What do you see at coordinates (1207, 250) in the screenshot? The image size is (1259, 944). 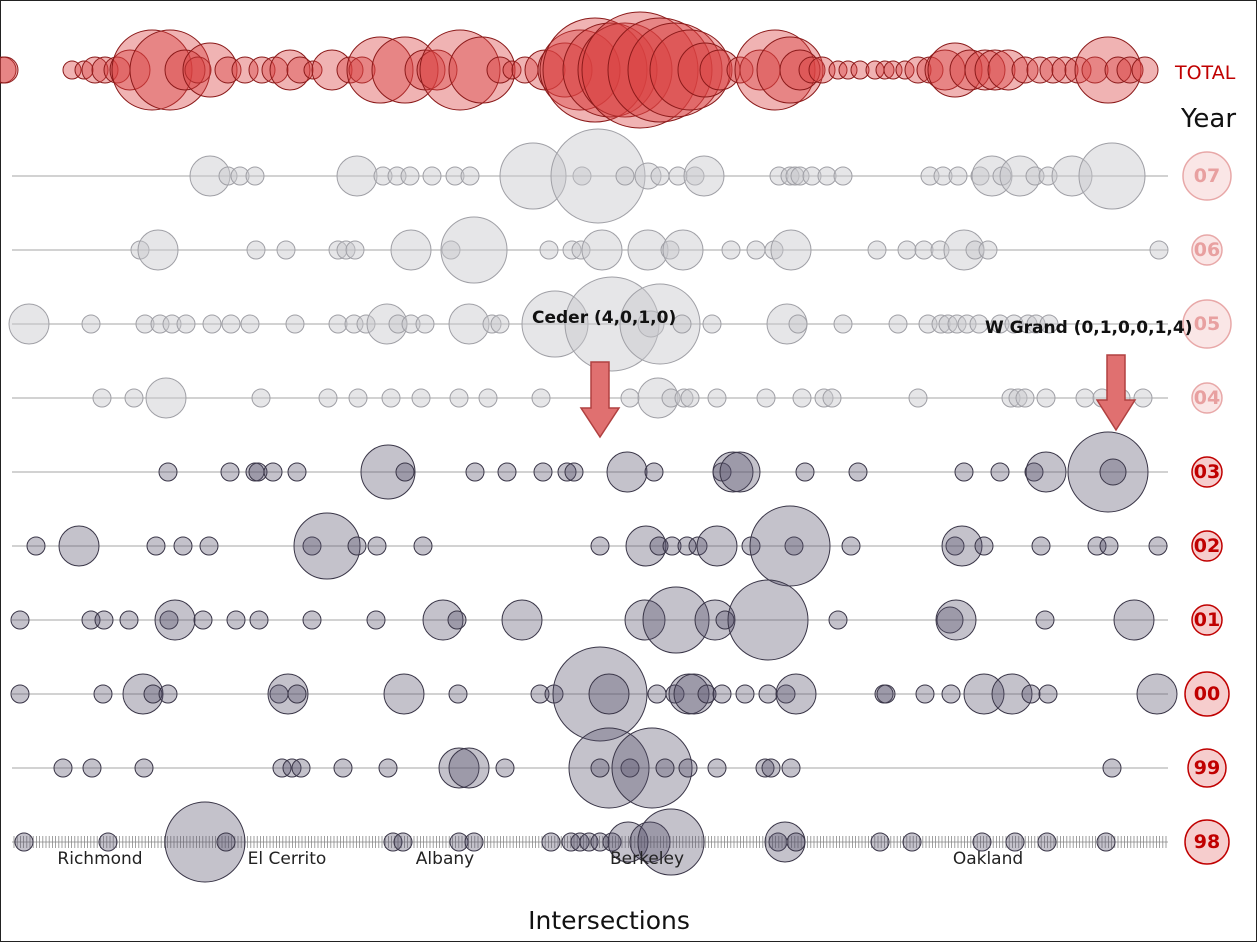 I see `year-label-06: 06` at bounding box center [1207, 250].